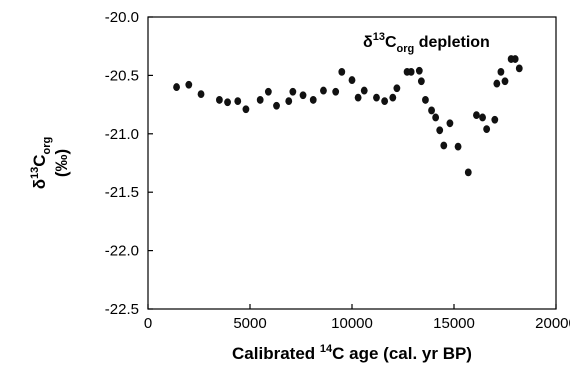  What do you see at coordinates (426, 43) in the screenshot?
I see `chart-annotation: δ13Corg depletion` at bounding box center [426, 43].